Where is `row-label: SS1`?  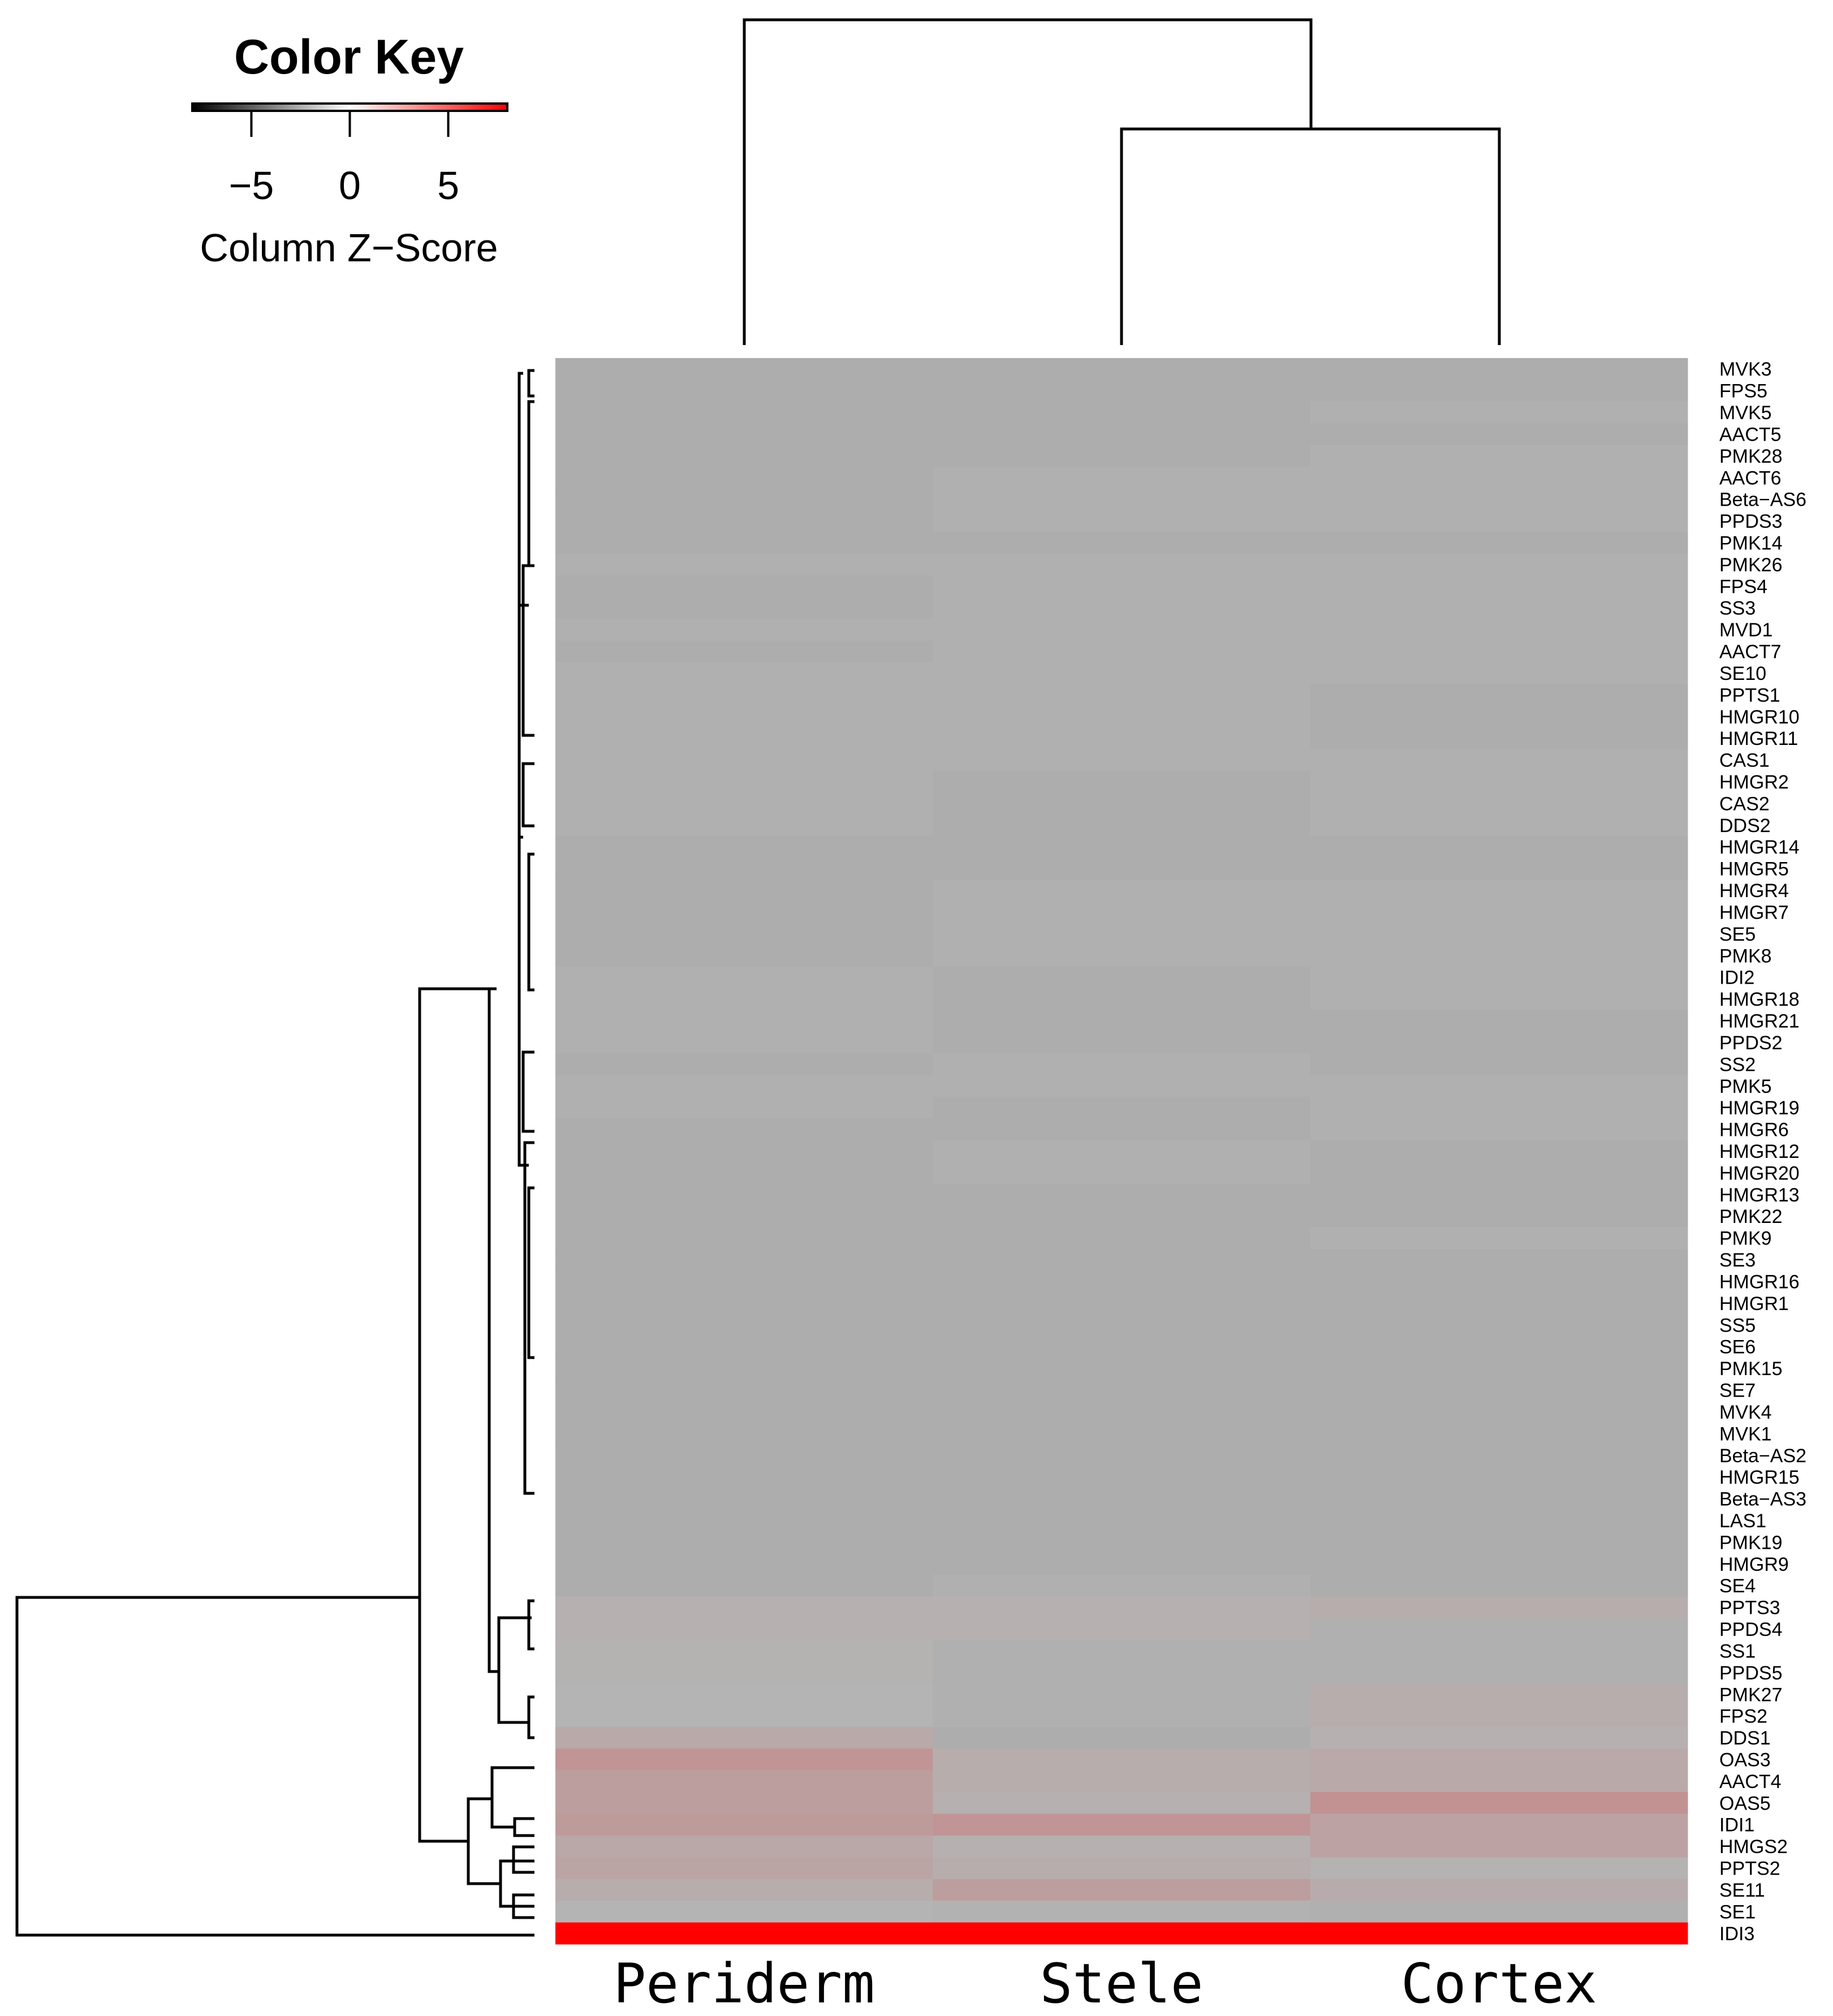 row-label: SS1 is located at coordinates (1738, 1651).